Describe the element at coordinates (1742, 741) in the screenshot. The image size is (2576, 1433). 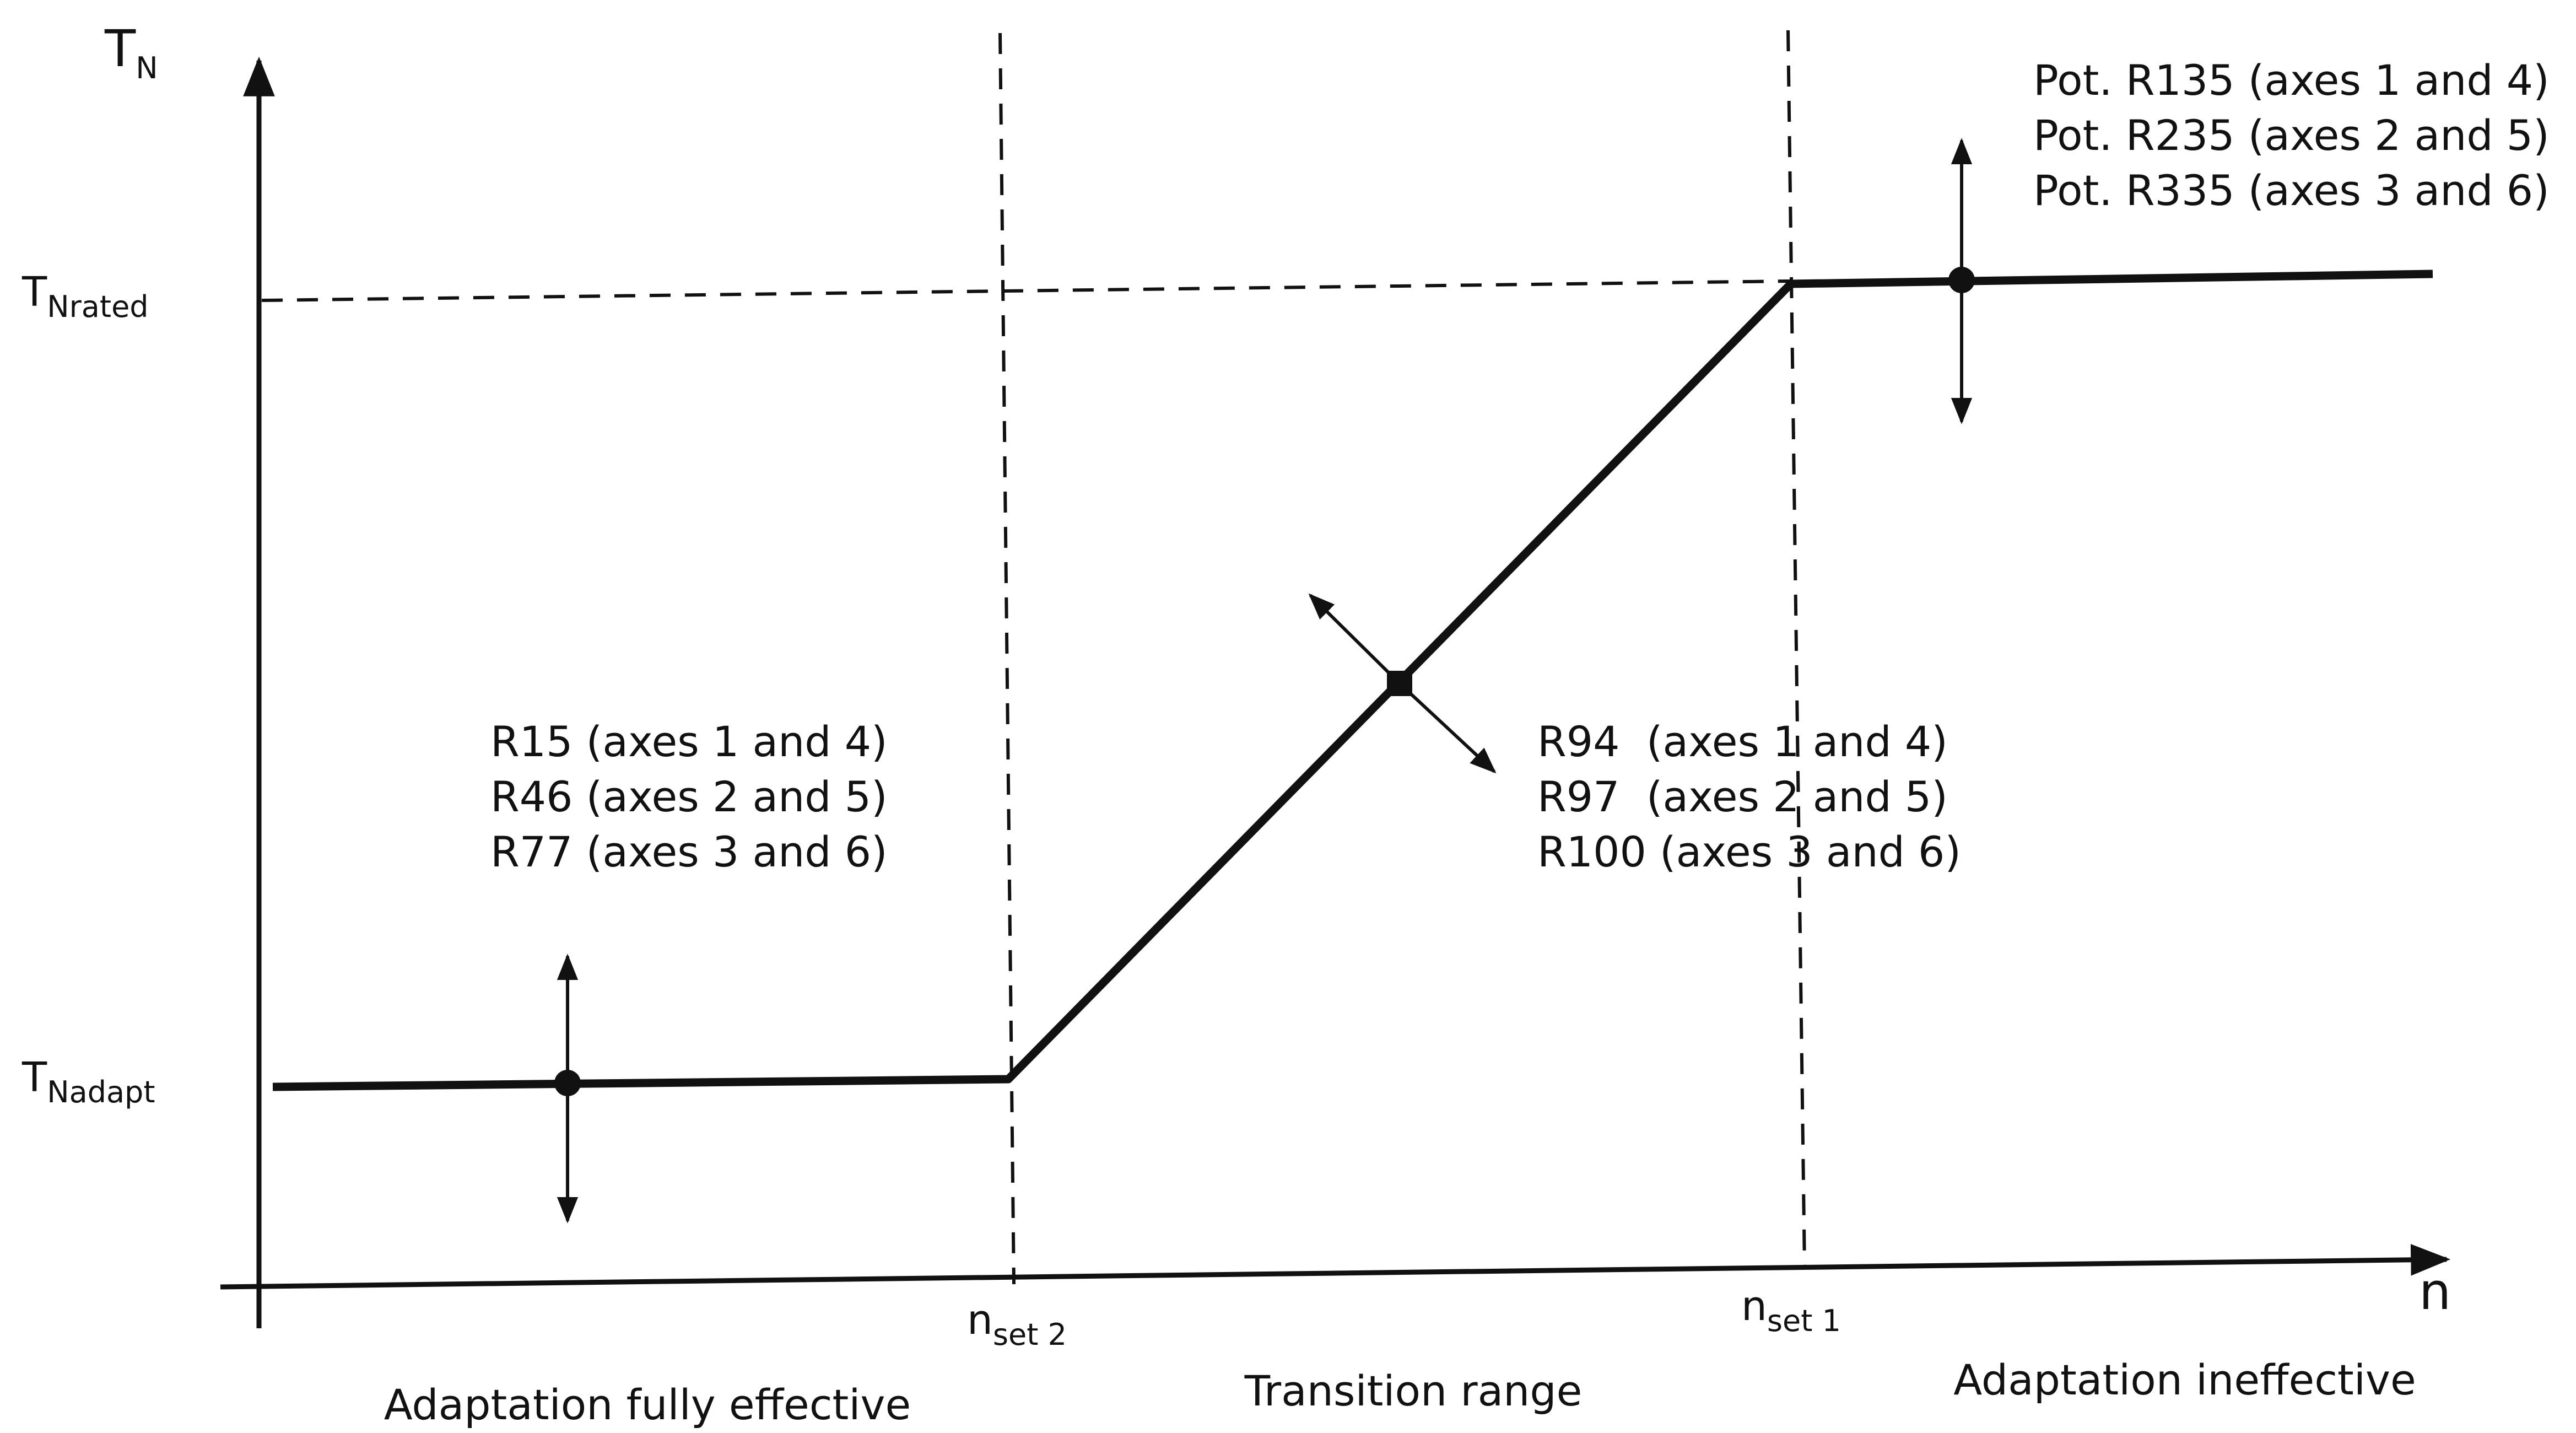
I see `param-line: R94 (axes 1 and 4)` at that location.